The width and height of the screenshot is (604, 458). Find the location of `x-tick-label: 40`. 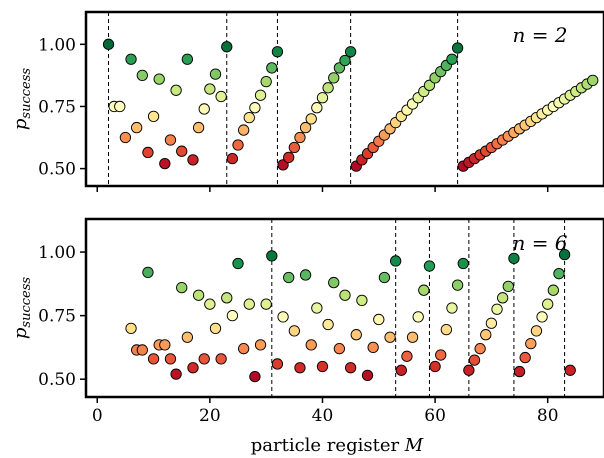

x-tick-label: 40 is located at coordinates (323, 416).